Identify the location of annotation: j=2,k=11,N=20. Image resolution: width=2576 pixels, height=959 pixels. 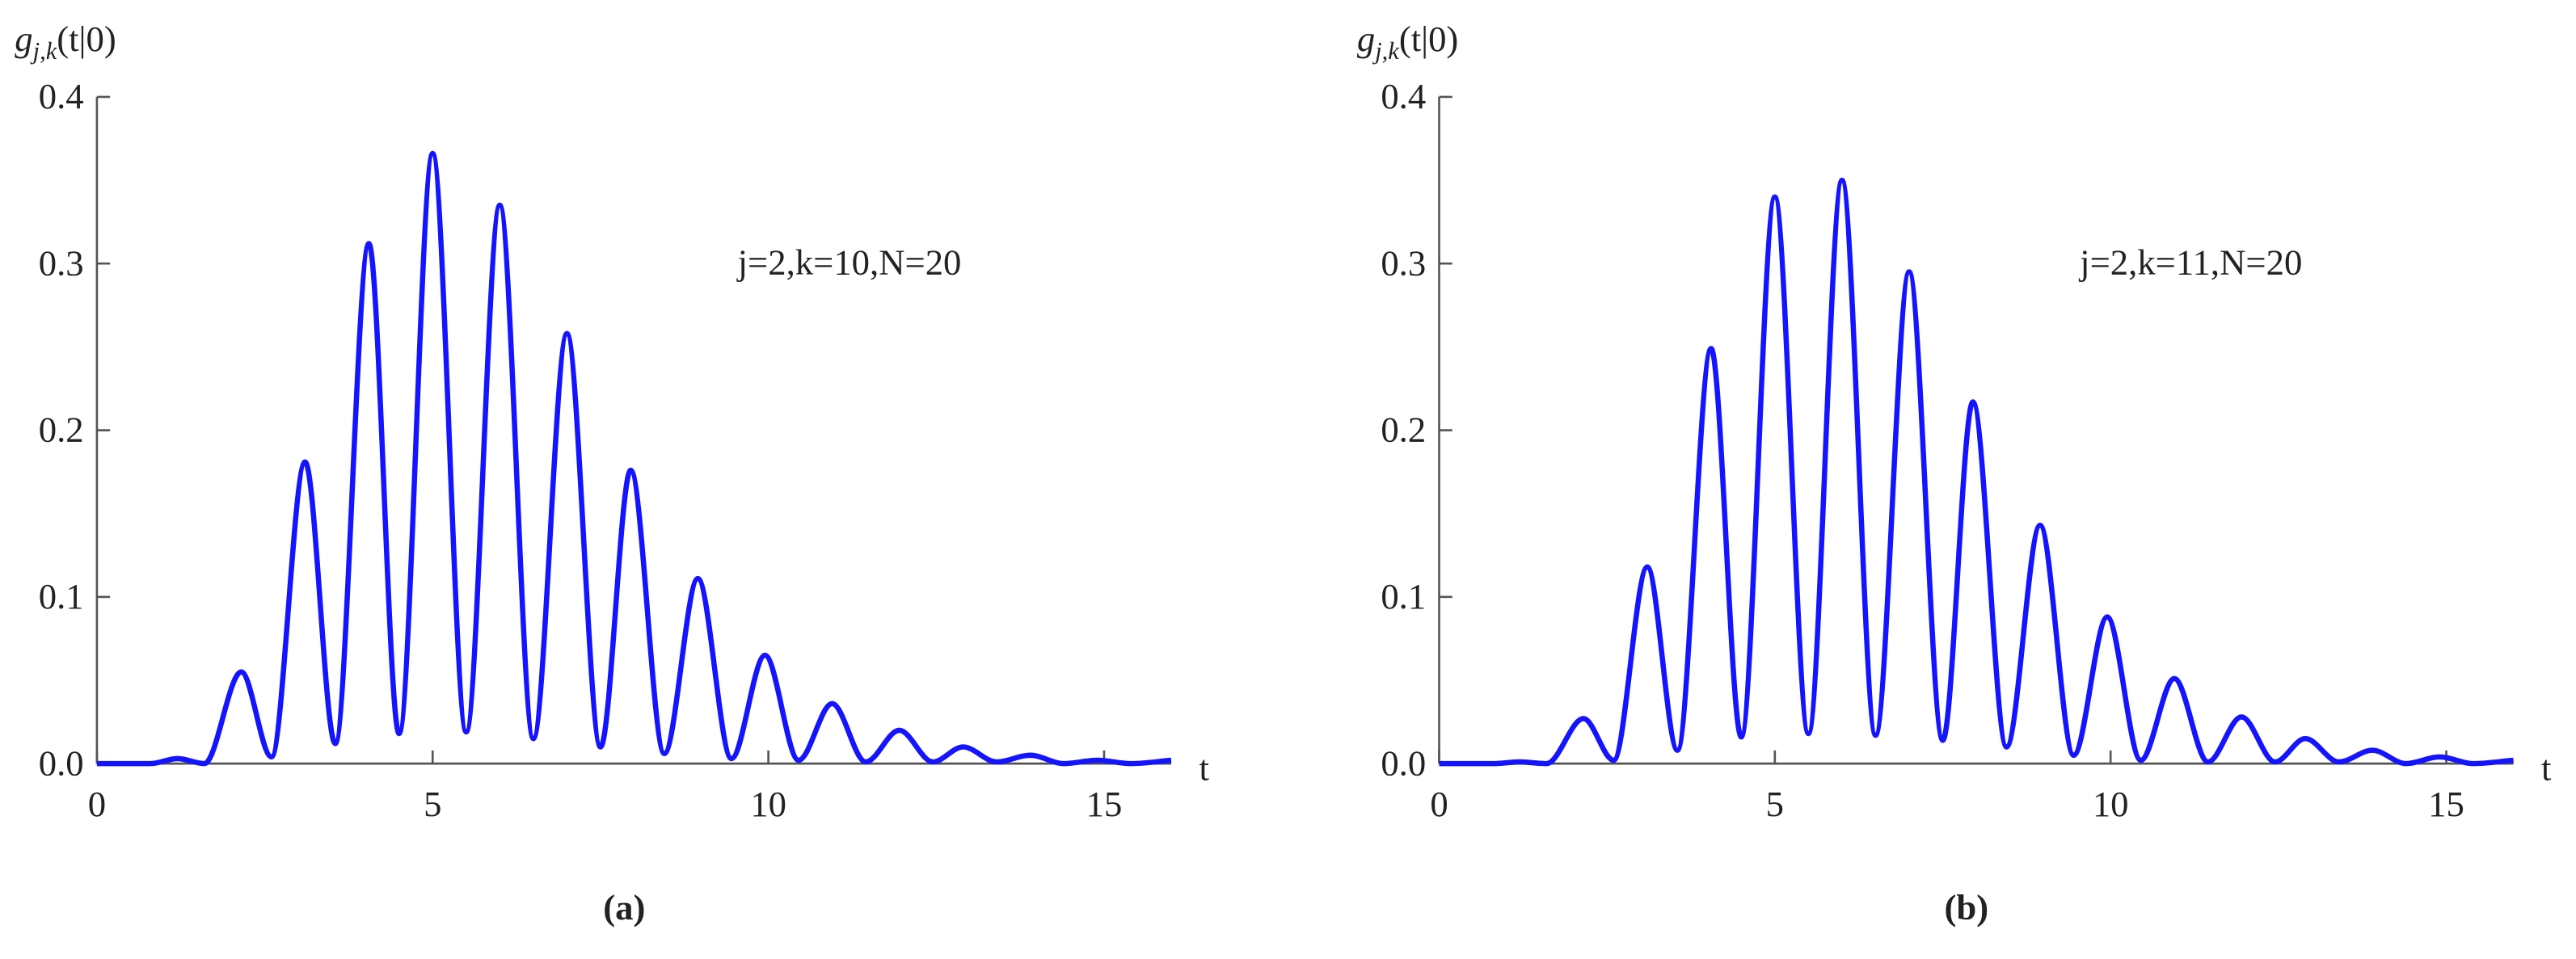
(2190, 262).